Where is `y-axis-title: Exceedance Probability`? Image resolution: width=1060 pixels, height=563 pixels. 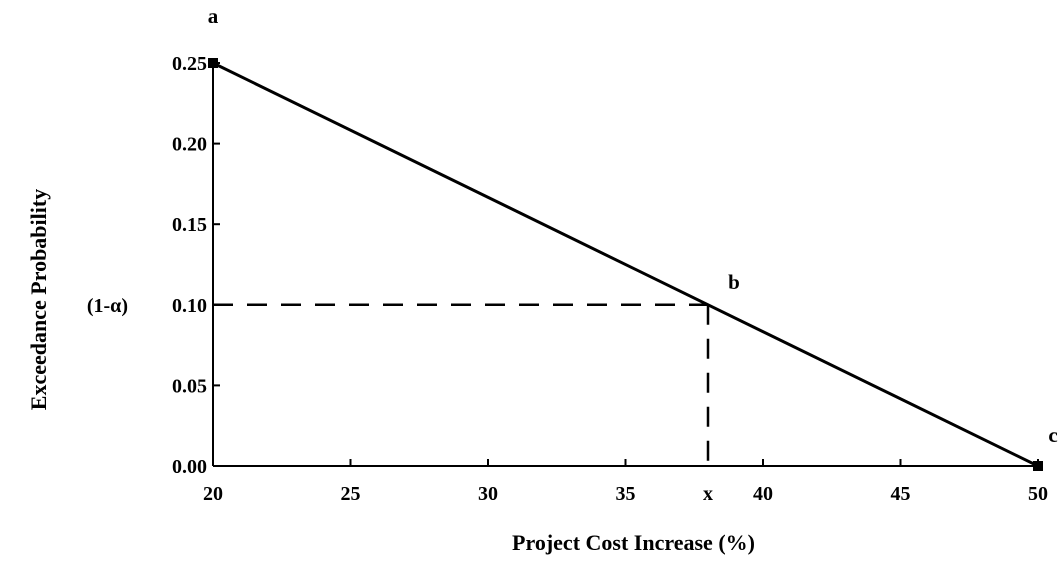 y-axis-title: Exceedance Probability is located at coordinates (38, 299).